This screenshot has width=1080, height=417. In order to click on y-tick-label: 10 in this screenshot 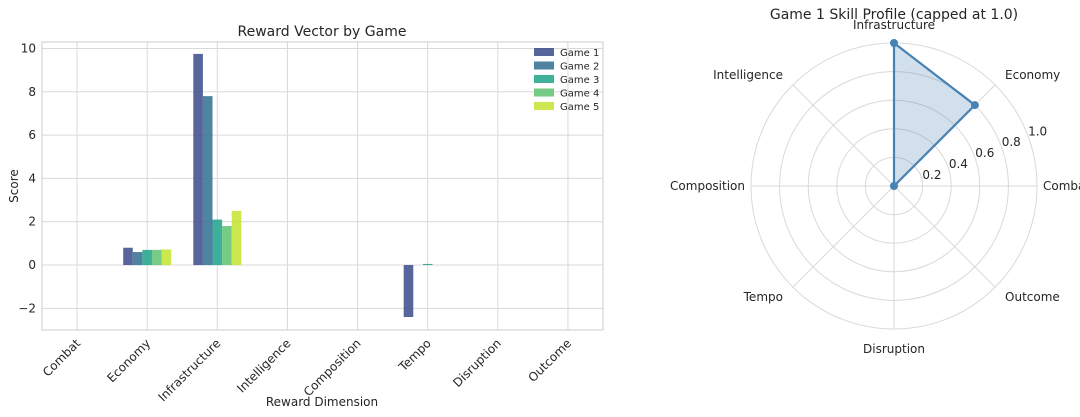, I will do `click(28, 48)`.